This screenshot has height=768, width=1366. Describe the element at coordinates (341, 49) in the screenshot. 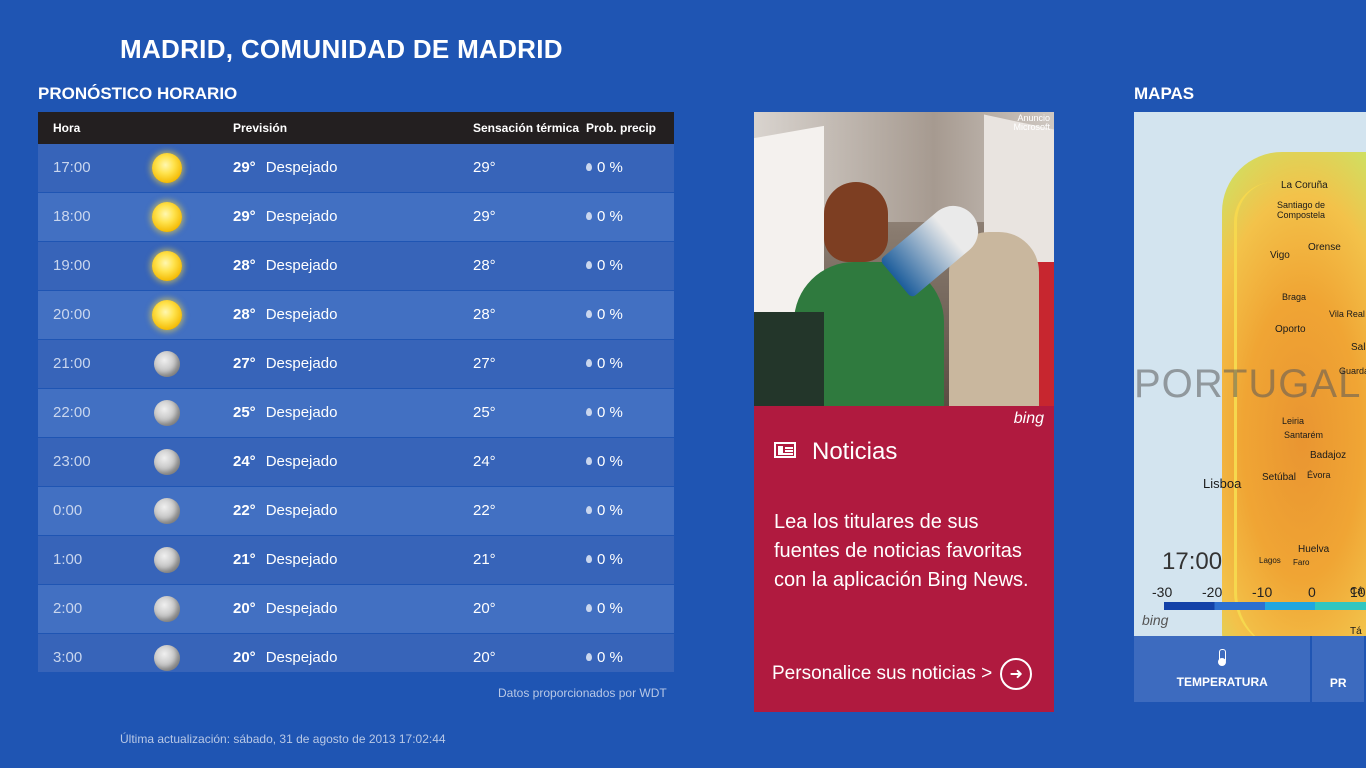

I see `city-title: MADRID, COMUNIDAD DE MADRID` at that location.